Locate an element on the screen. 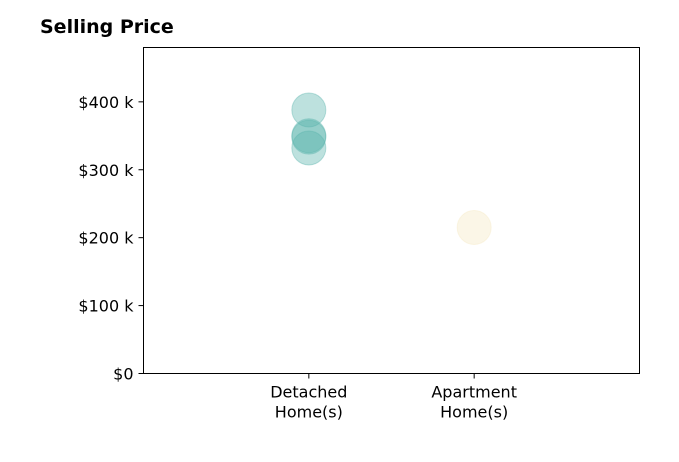 This screenshot has height=462, width=679. plot-points is located at coordinates (391, 168).